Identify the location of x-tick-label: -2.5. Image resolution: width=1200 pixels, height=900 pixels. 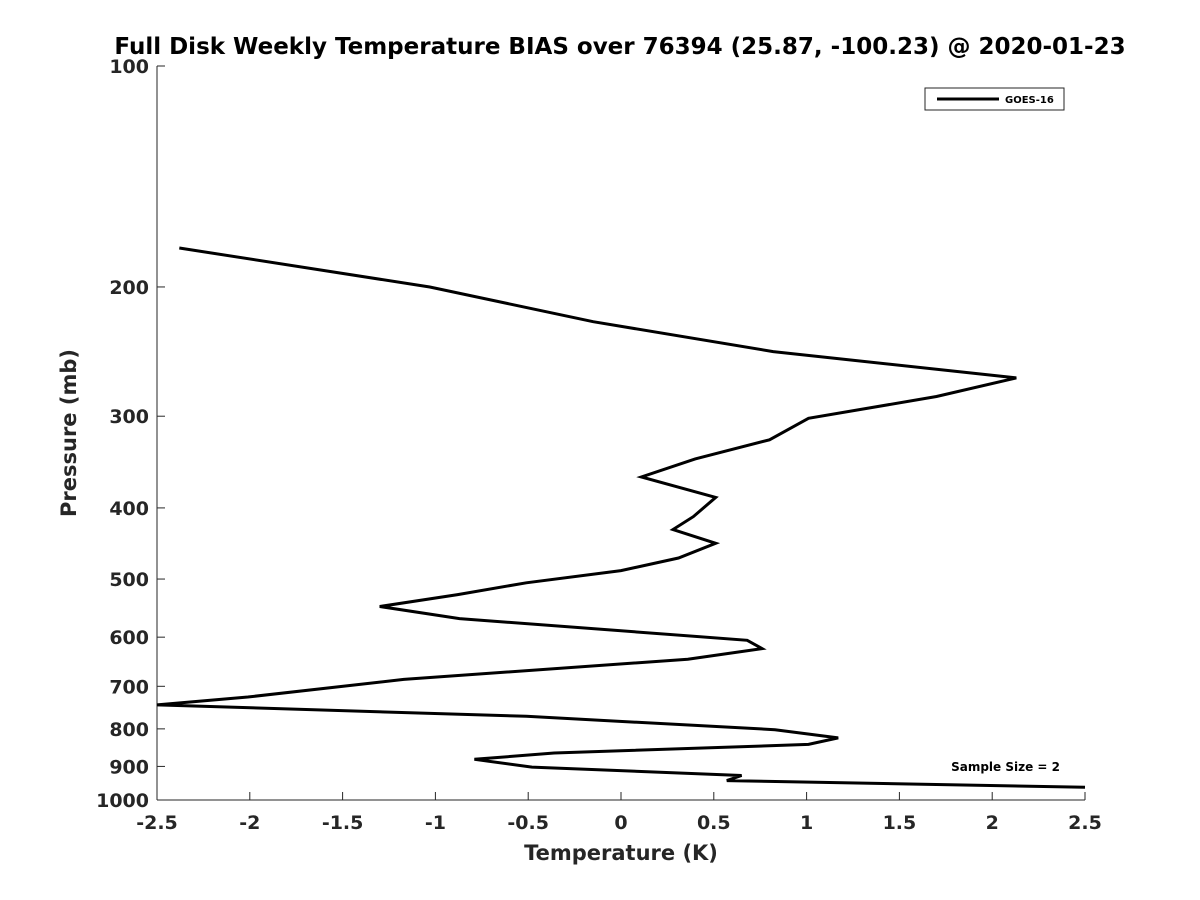
(157, 823).